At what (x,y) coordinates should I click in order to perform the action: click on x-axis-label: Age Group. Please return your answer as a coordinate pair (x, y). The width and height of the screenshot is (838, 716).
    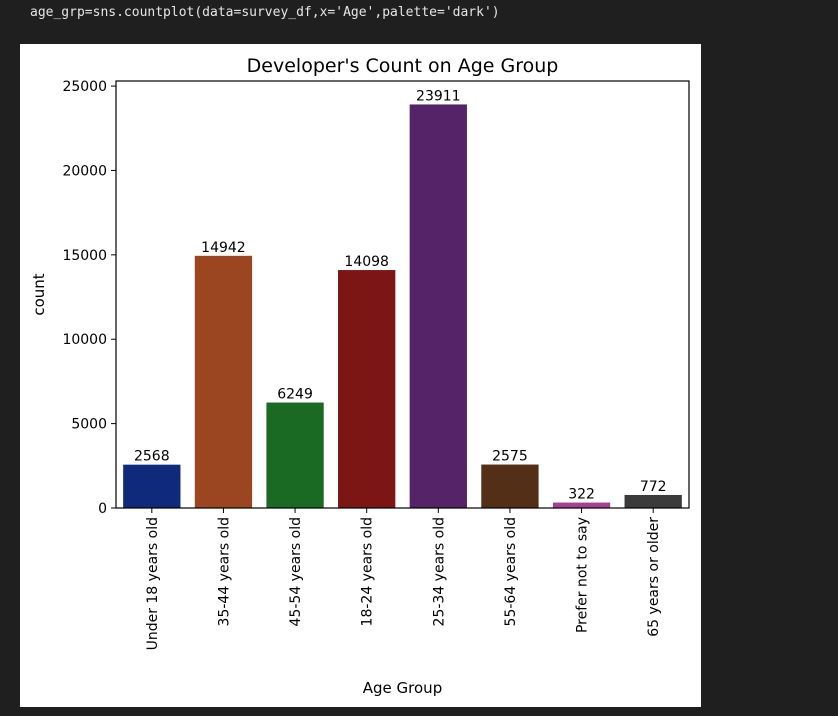
    Looking at the image, I should click on (402, 688).